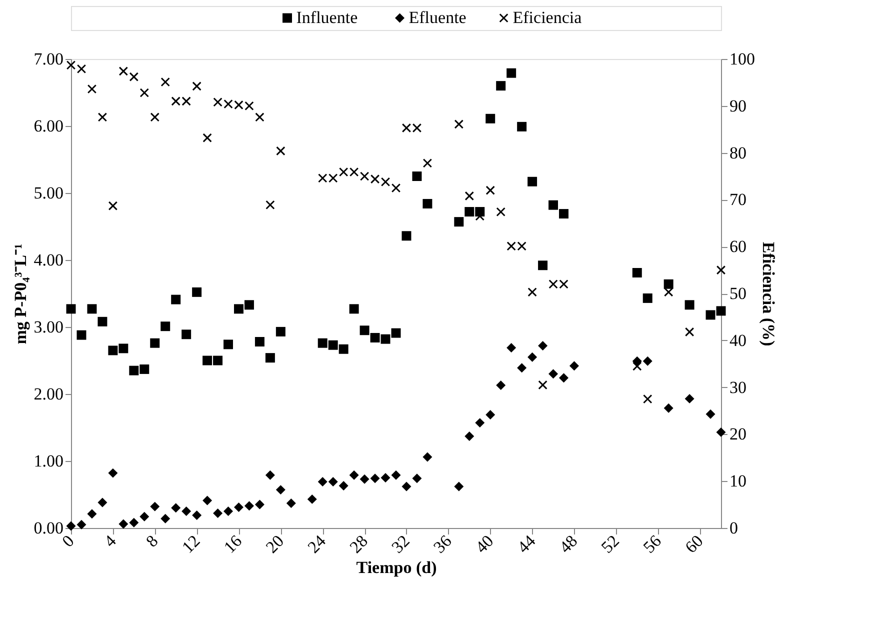  What do you see at coordinates (547, 17) in the screenshot?
I see `legend-label: Eficiencia` at bounding box center [547, 17].